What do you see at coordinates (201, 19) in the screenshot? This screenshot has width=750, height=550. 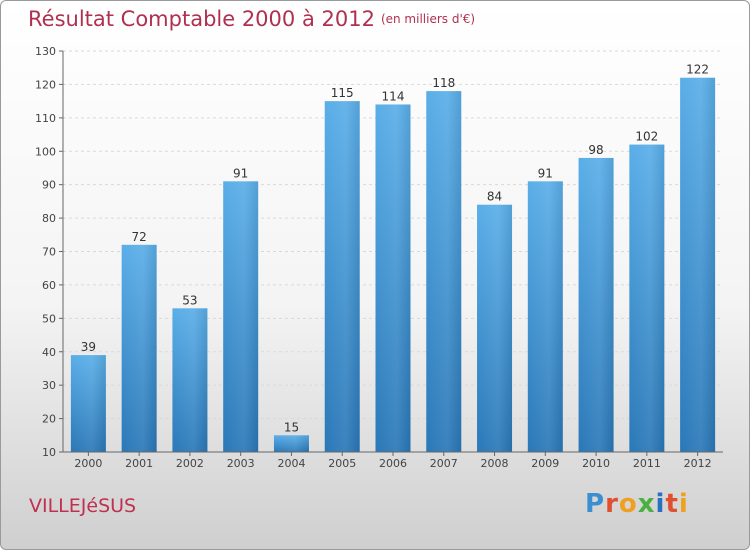 I see `chart-title-text: Résultat Comptable 2000 à 2012` at bounding box center [201, 19].